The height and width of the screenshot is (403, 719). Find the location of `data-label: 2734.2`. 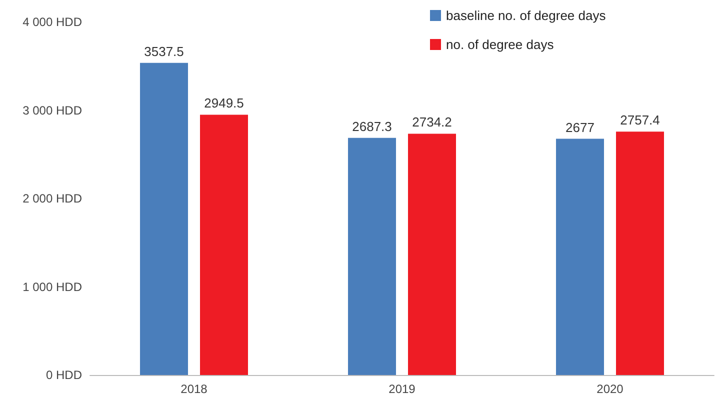

data-label: 2734.2 is located at coordinates (432, 122).